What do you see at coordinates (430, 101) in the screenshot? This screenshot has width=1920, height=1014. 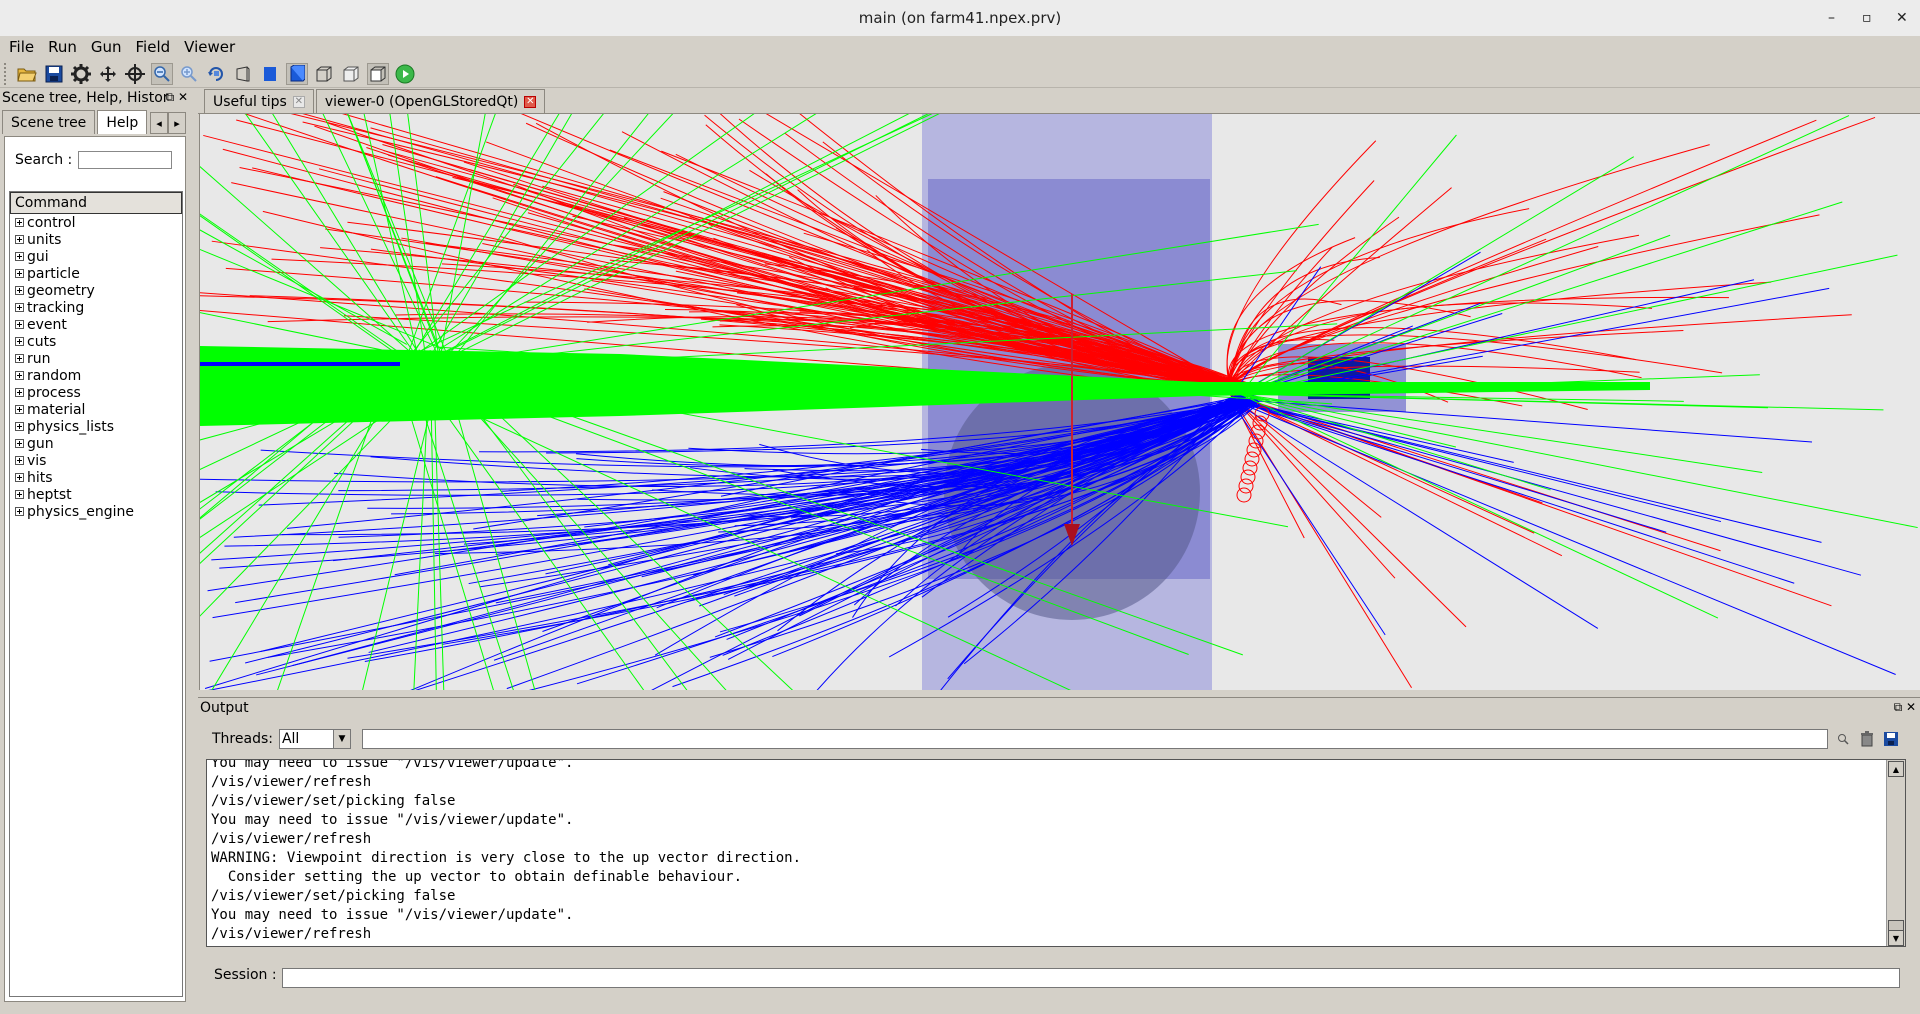 I see `tab-viewer-0: viewer-0 (OpenGLStoredQt) ✕` at bounding box center [430, 101].